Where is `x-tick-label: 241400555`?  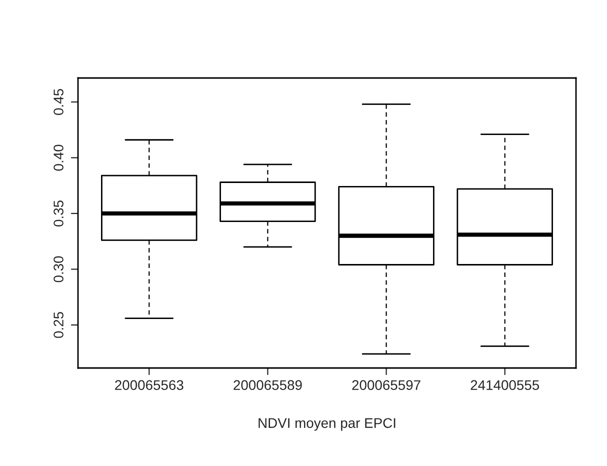
x-tick-label: 241400555 is located at coordinates (505, 385).